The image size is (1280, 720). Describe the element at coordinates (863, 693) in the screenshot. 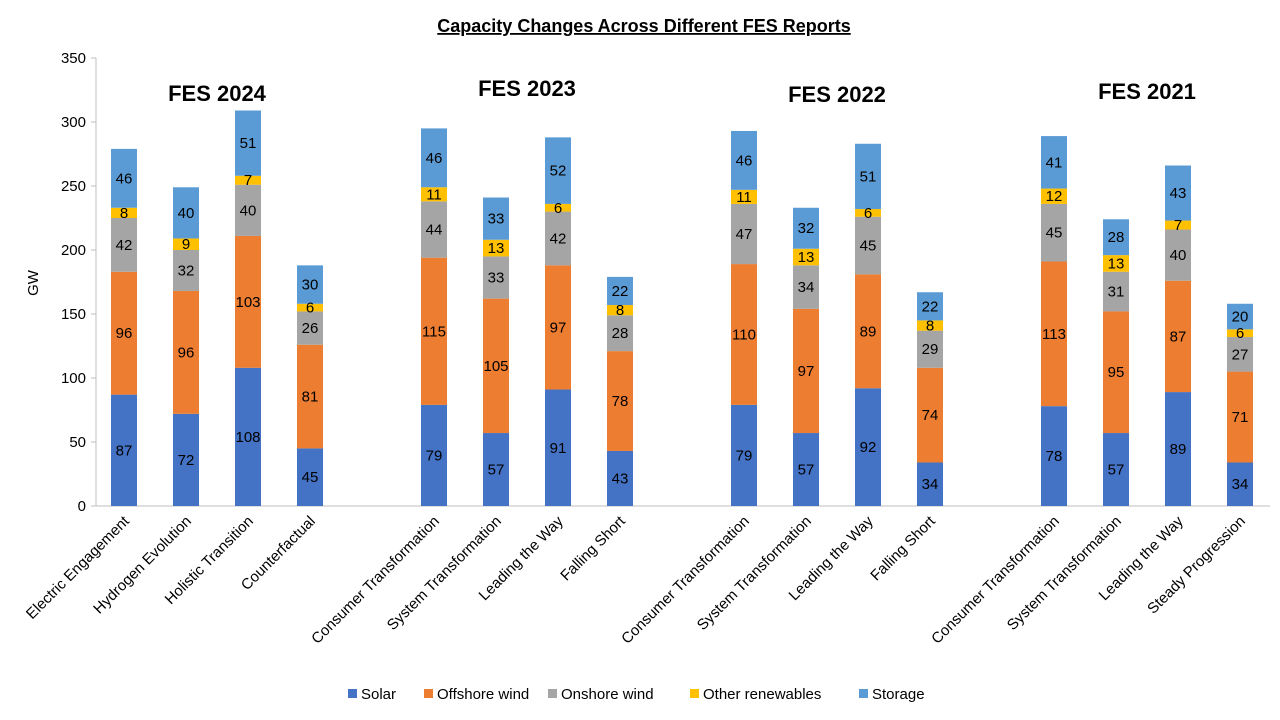

I see `legend-swatch` at that location.